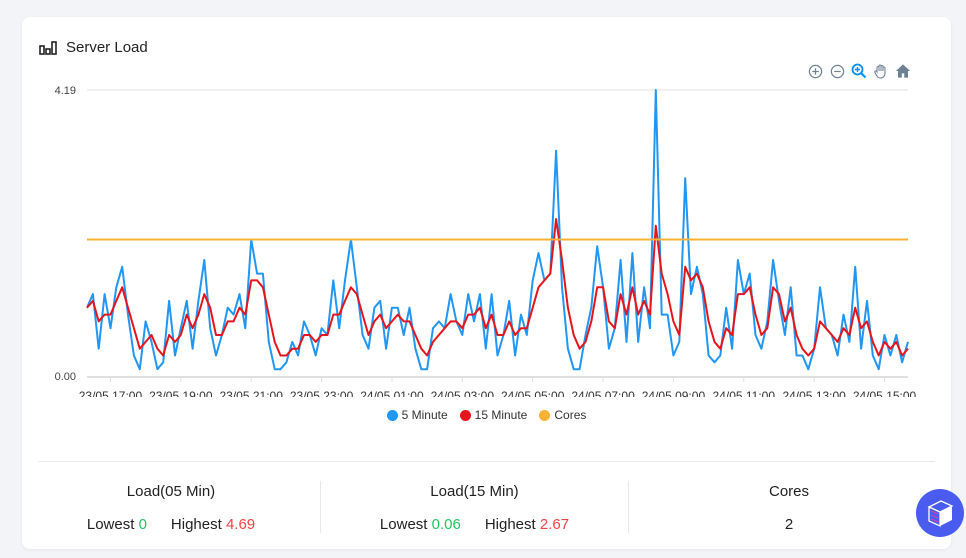  Describe the element at coordinates (322, 393) in the screenshot. I see `x-tick-label: 23/05 23:00` at that location.